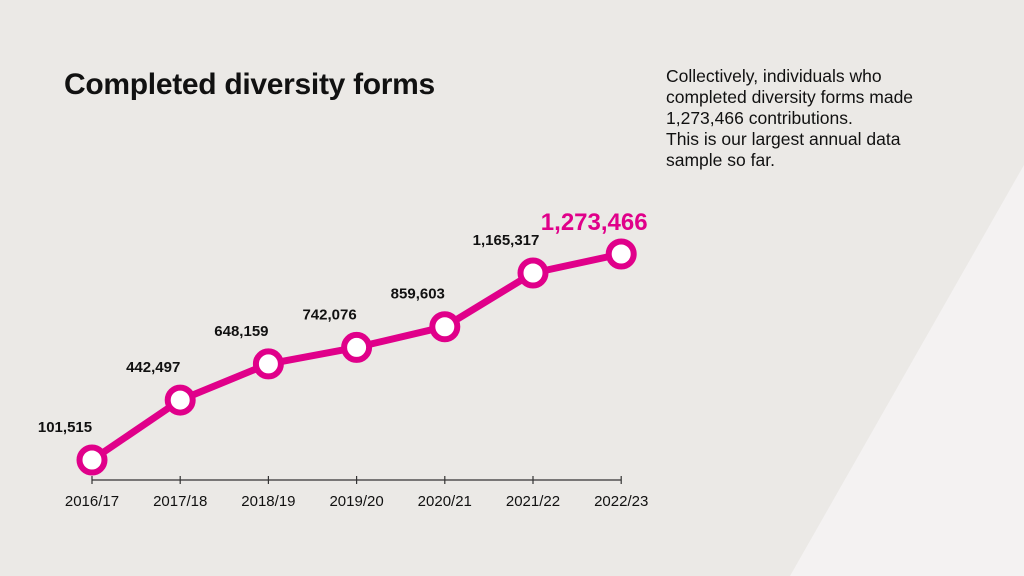  I want to click on x-tick-label: 2020/21, so click(445, 501).